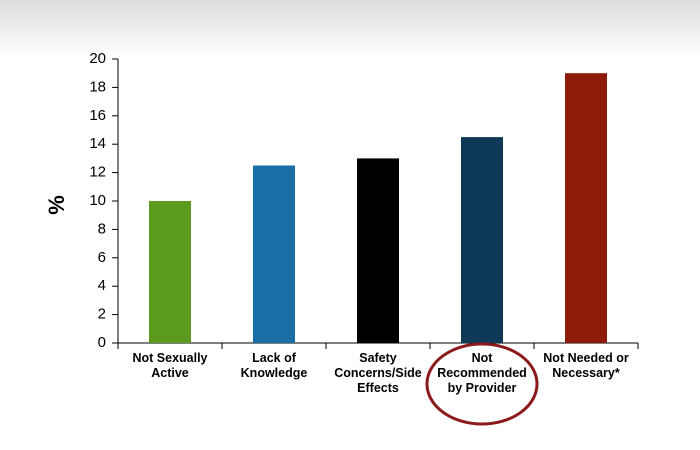  What do you see at coordinates (170, 373) in the screenshot?
I see `x-tick-label-line: Active` at bounding box center [170, 373].